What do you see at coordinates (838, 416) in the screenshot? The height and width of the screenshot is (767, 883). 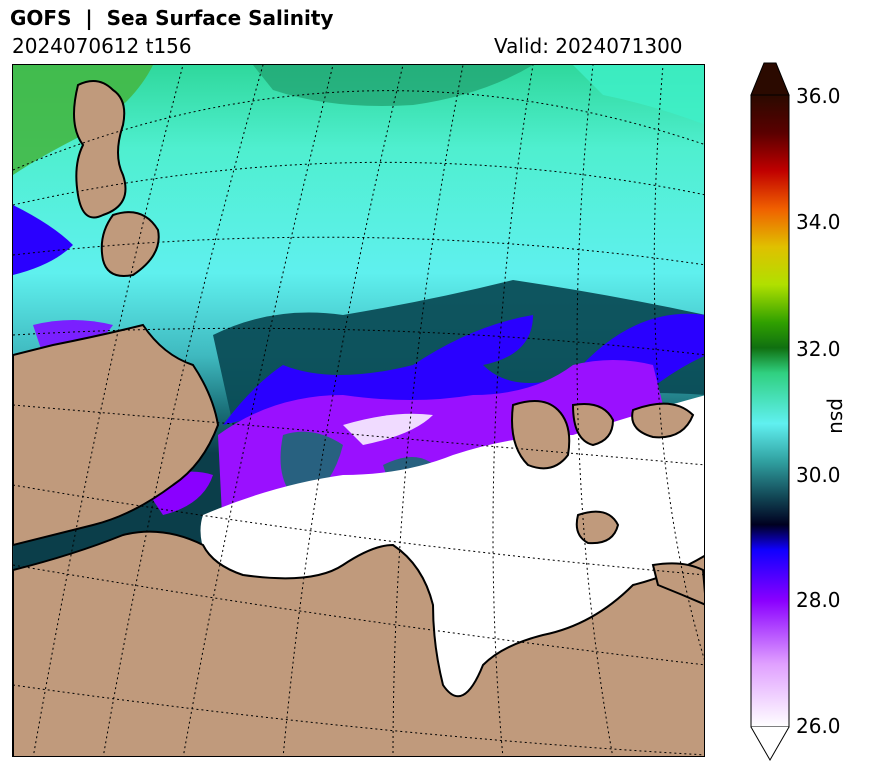 I see `colorbar-unit-label: psu` at bounding box center [838, 416].